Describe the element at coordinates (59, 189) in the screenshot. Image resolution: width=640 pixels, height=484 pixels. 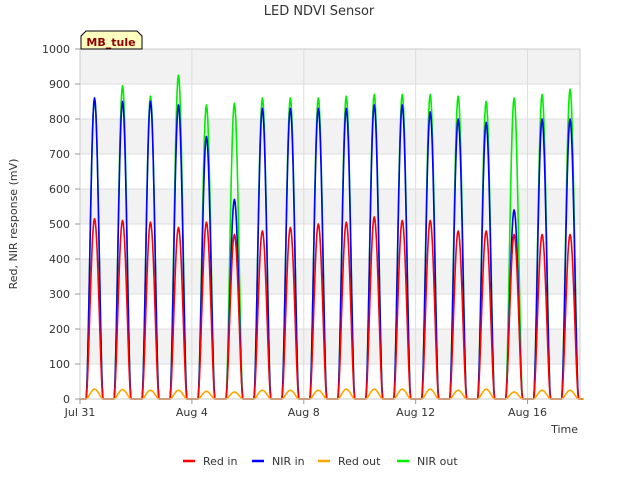
I see `y-tick-label: 600` at that location.